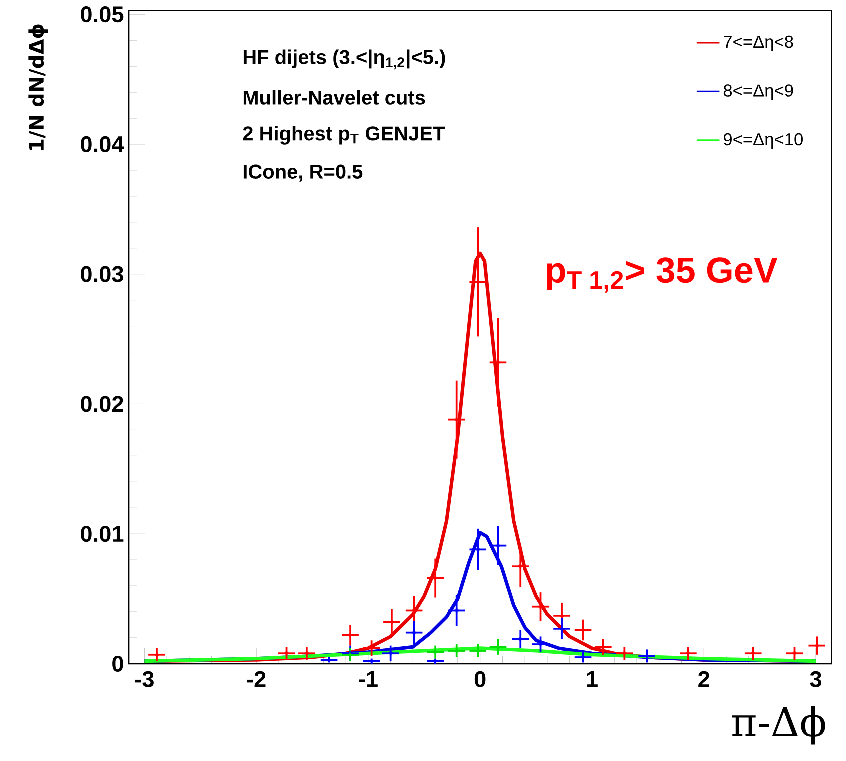 The height and width of the screenshot is (761, 846). I want to click on legend-label: 9<=Δη<10, so click(763, 141).